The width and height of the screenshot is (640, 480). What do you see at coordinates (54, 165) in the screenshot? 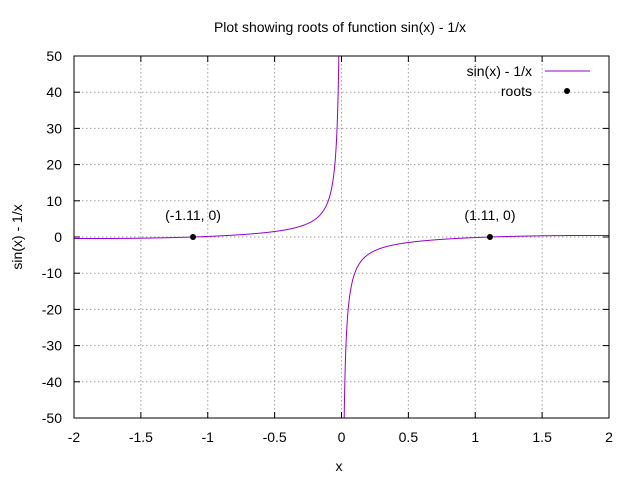
I see `y-tick-label: 20` at bounding box center [54, 165].